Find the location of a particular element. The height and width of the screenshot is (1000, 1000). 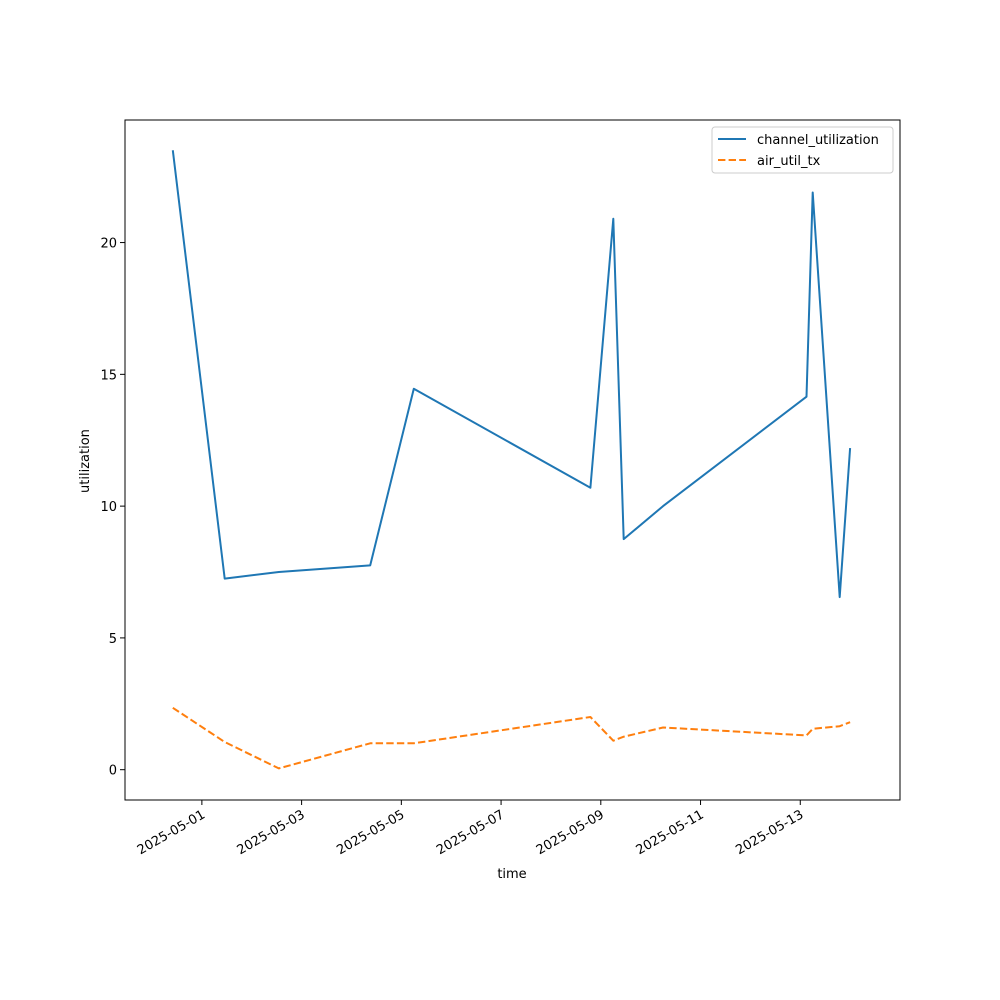

y-tick-label: 0 is located at coordinates (113, 771).